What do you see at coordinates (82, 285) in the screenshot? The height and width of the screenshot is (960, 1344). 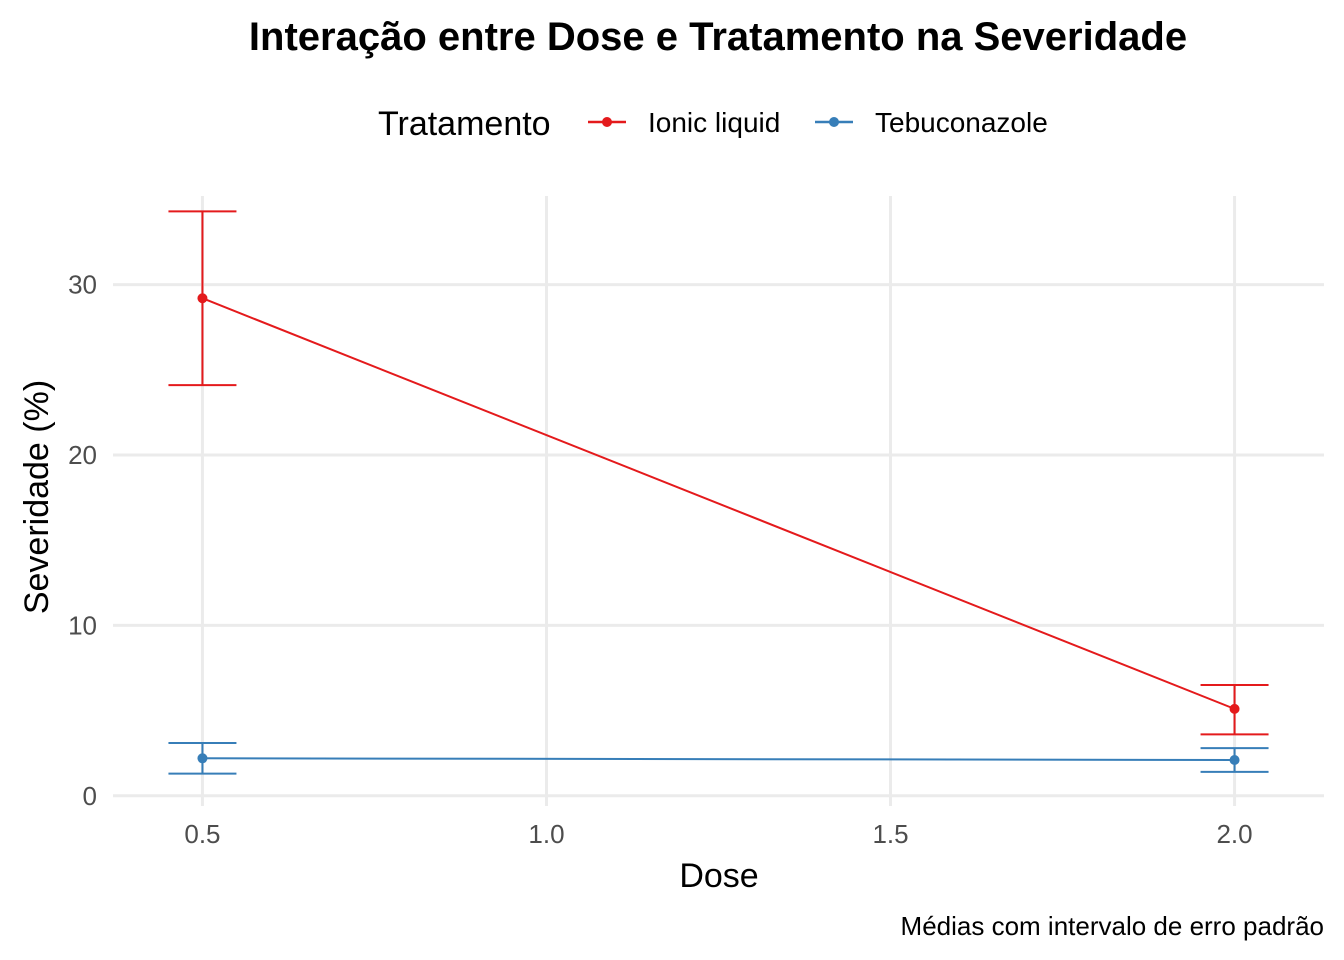 I see `y-tick-label: 30` at bounding box center [82, 285].